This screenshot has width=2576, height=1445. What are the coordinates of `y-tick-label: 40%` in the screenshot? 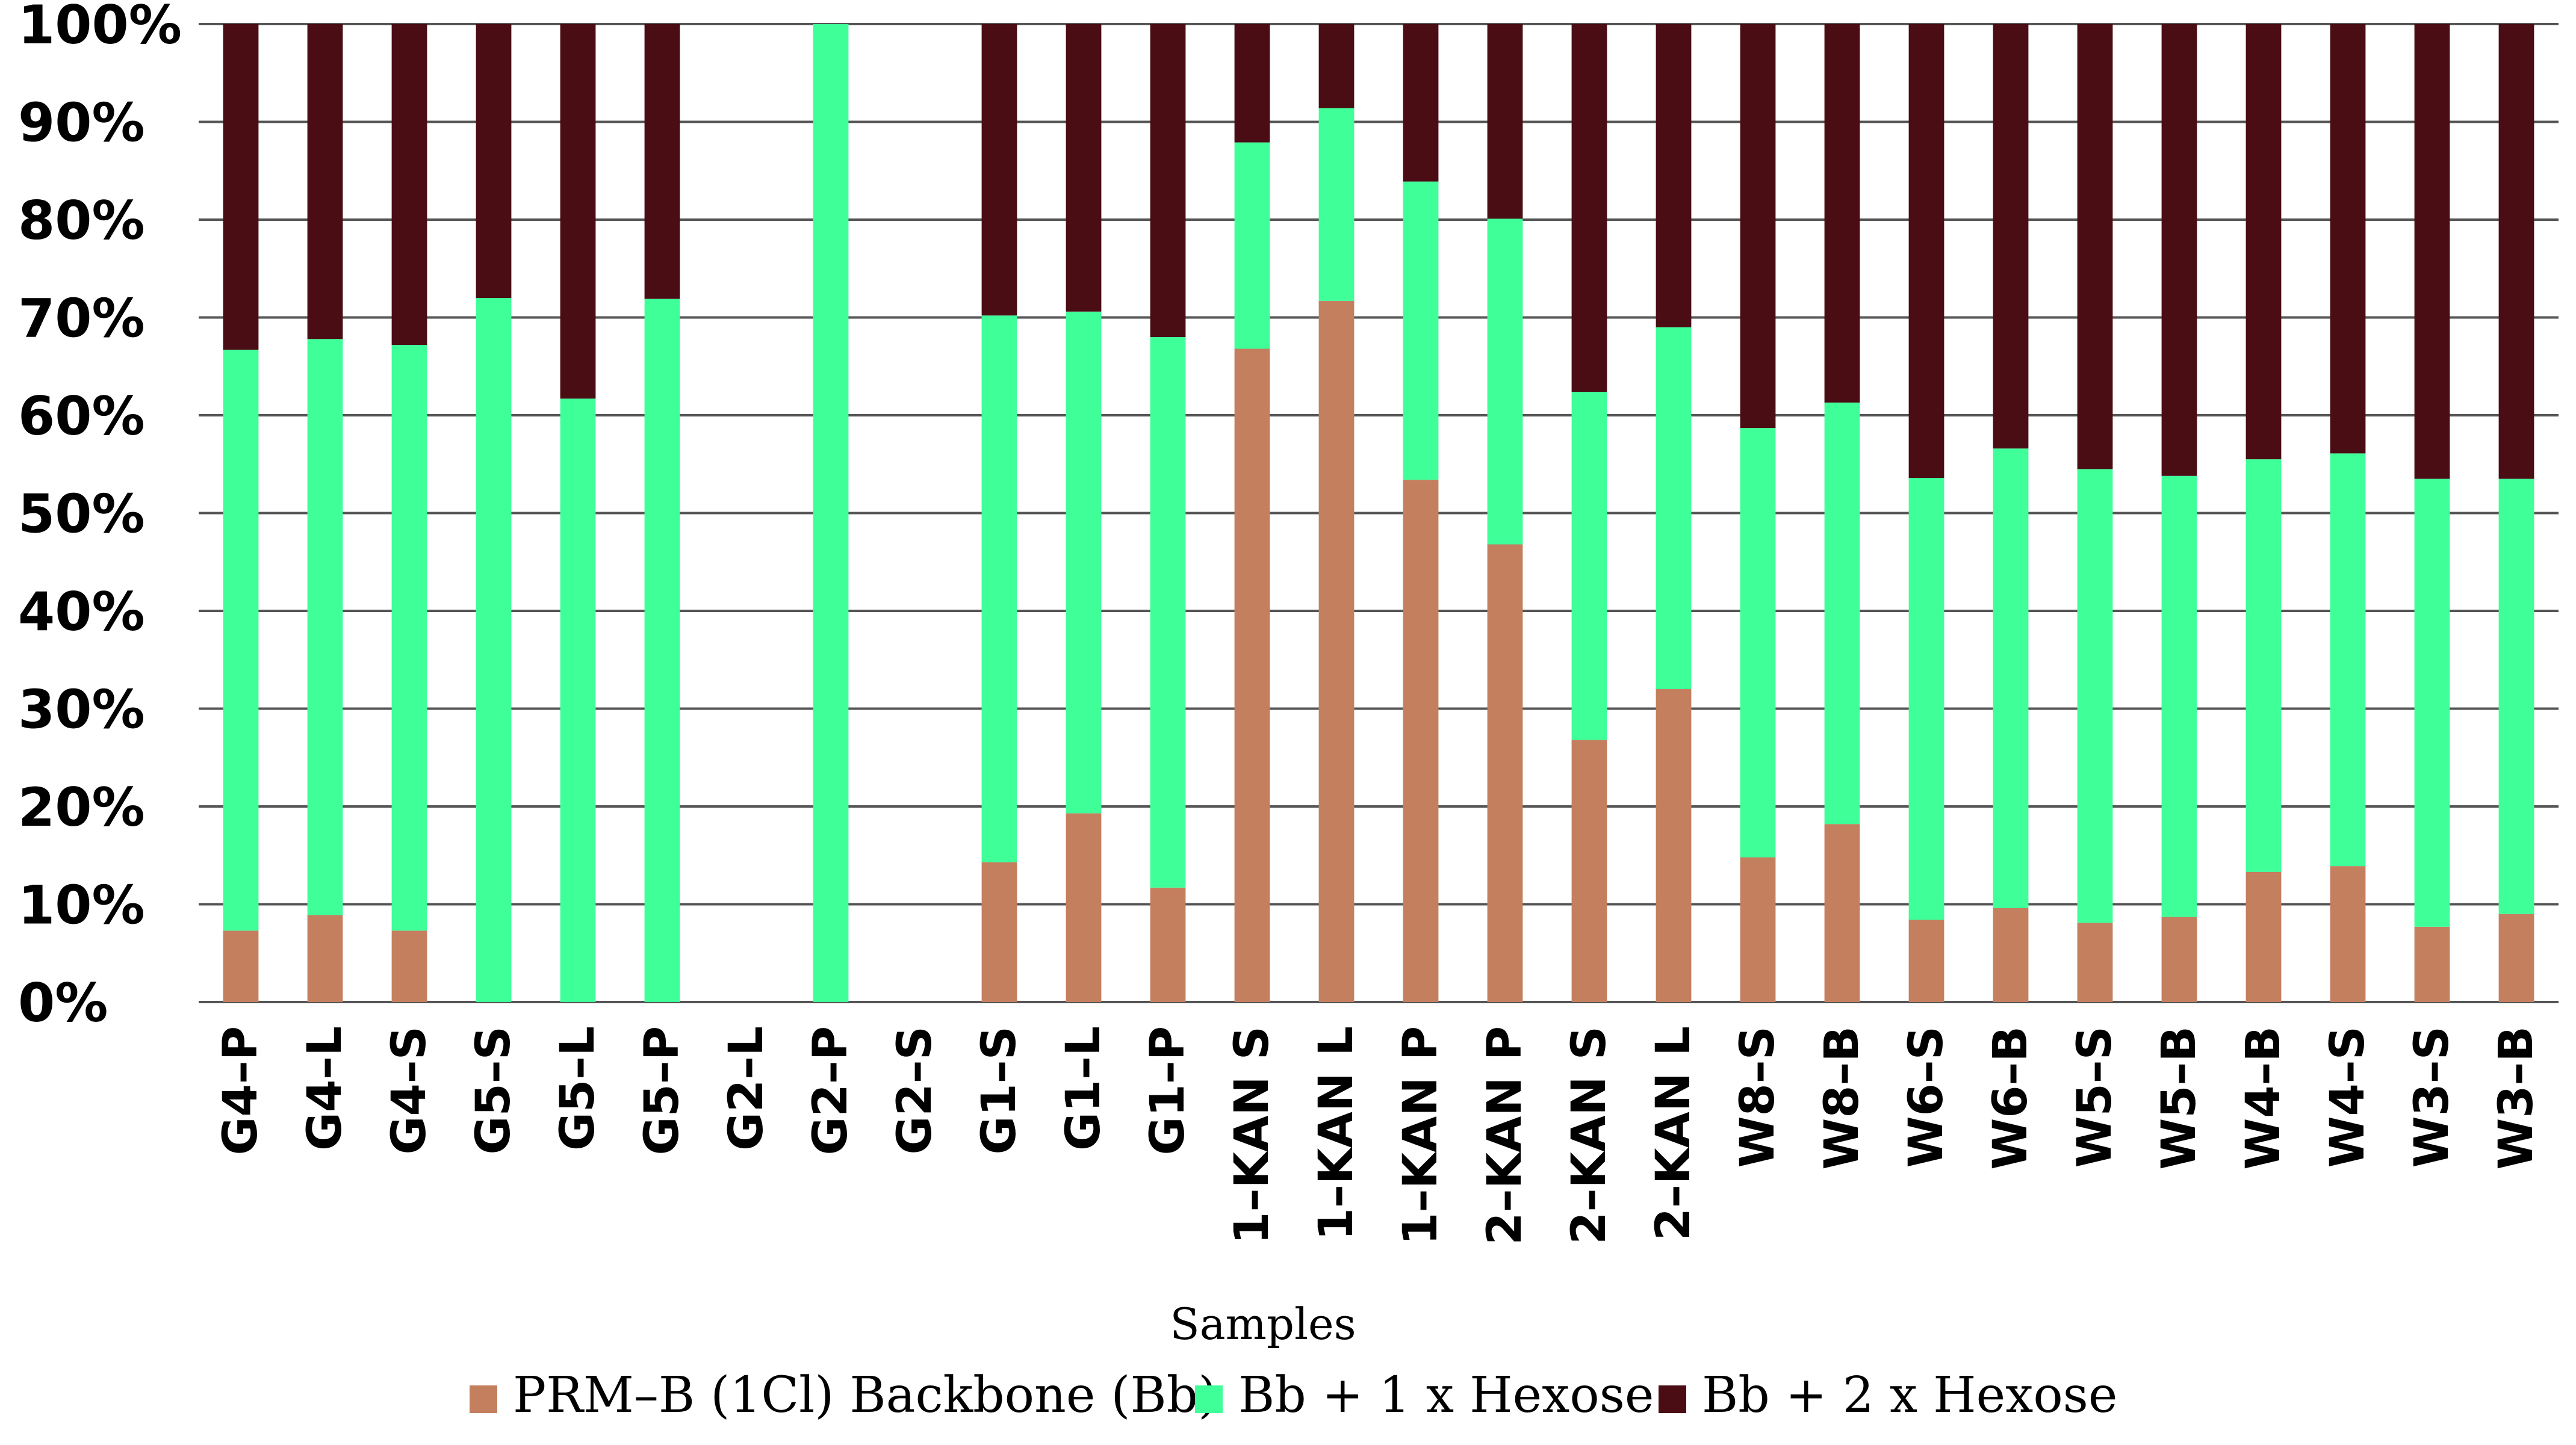 It's located at (81, 612).